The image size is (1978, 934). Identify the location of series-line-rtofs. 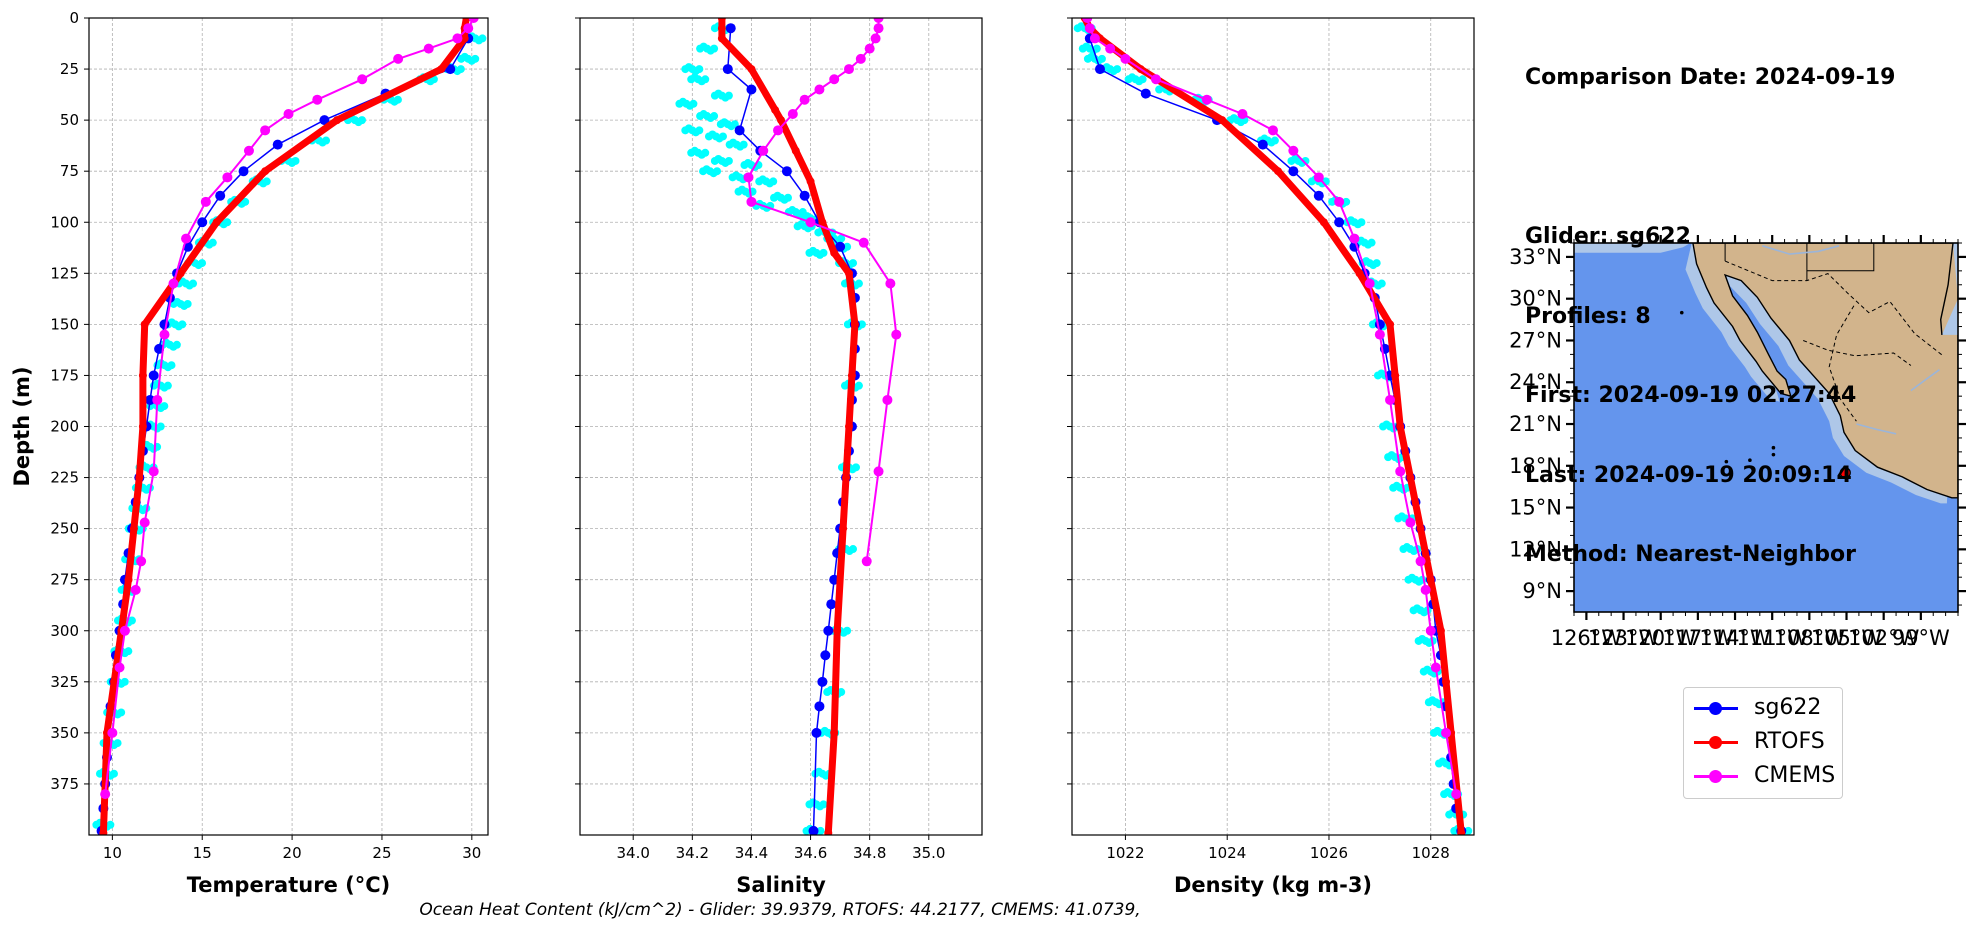
(788, 426).